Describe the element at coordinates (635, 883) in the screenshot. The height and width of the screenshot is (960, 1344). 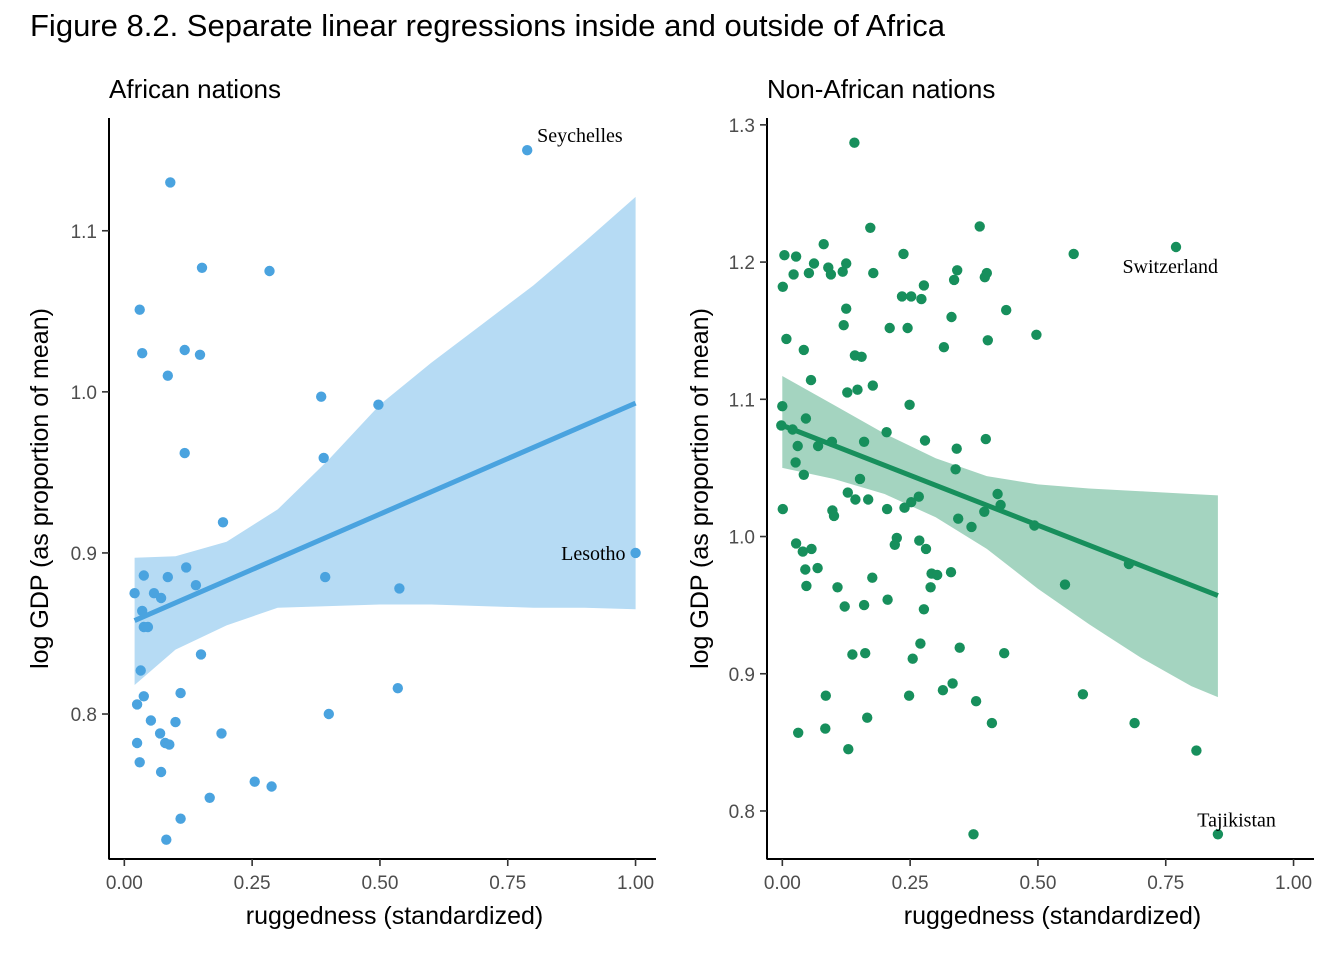
I see `x-tick-label: 1.00` at that location.